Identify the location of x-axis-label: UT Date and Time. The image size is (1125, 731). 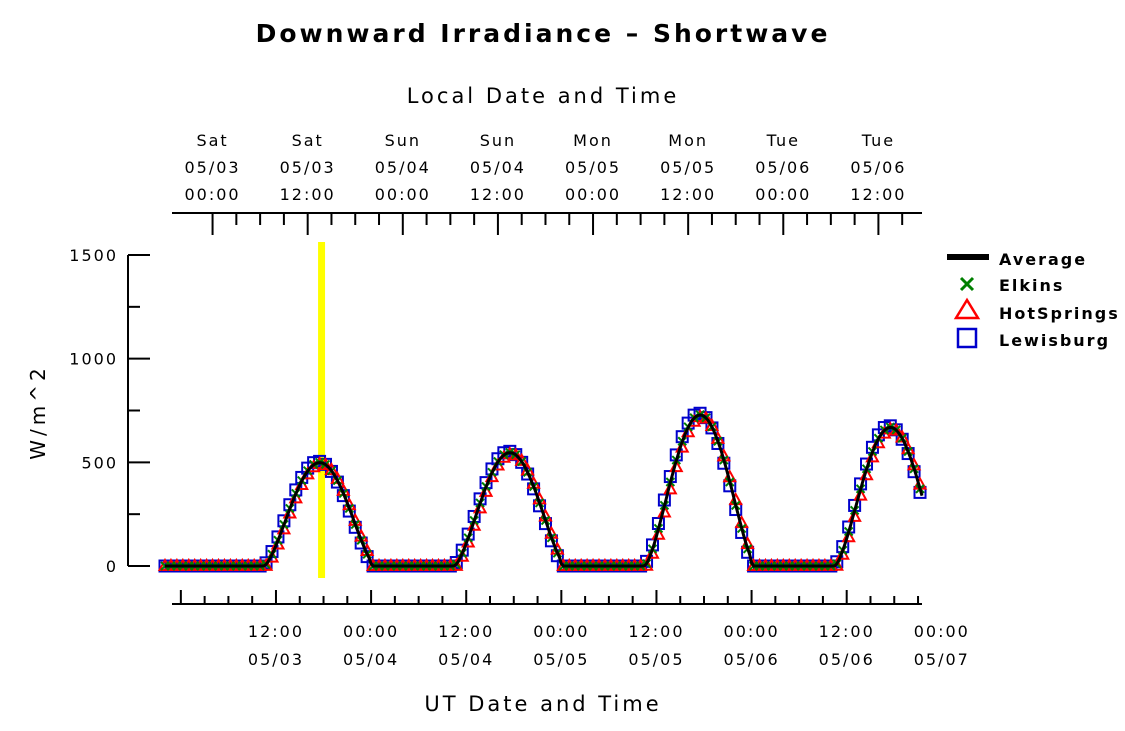
(542, 704).